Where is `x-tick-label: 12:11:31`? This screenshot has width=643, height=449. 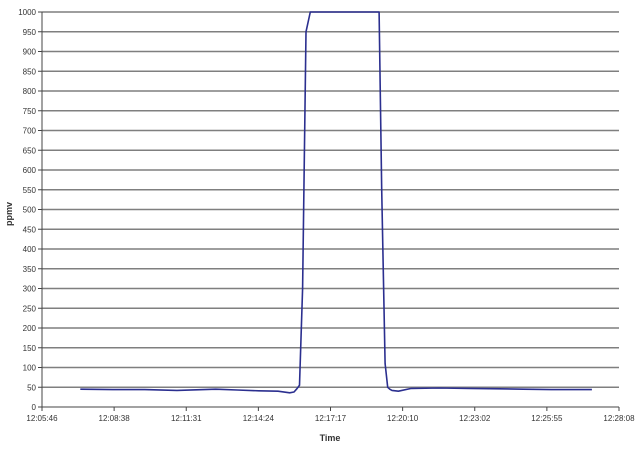
x-tick-label: 12:11:31 is located at coordinates (186, 418).